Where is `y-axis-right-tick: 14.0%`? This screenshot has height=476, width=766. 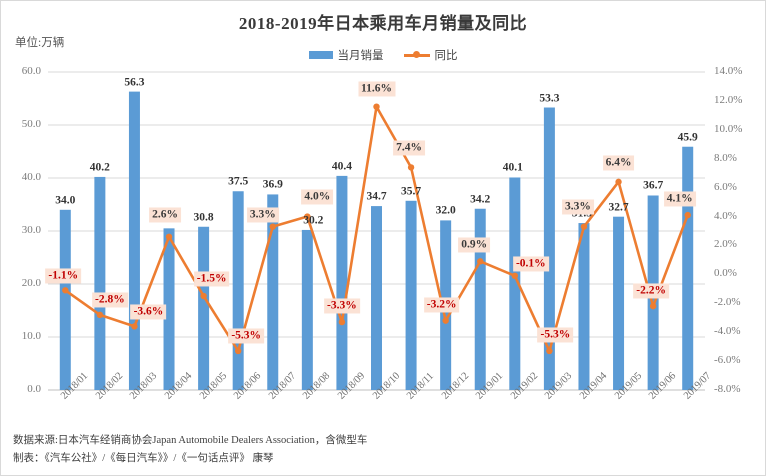
y-axis-right-tick: 14.0% is located at coordinates (728, 71).